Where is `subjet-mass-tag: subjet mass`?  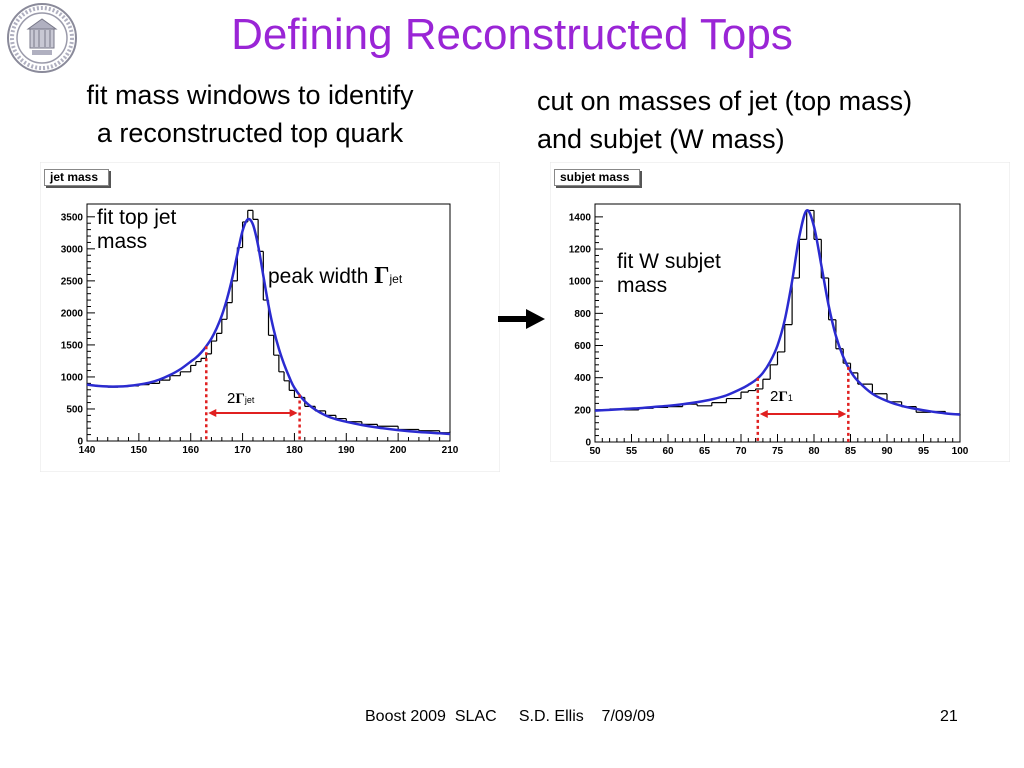
subjet-mass-tag: subjet mass is located at coordinates (597, 177).